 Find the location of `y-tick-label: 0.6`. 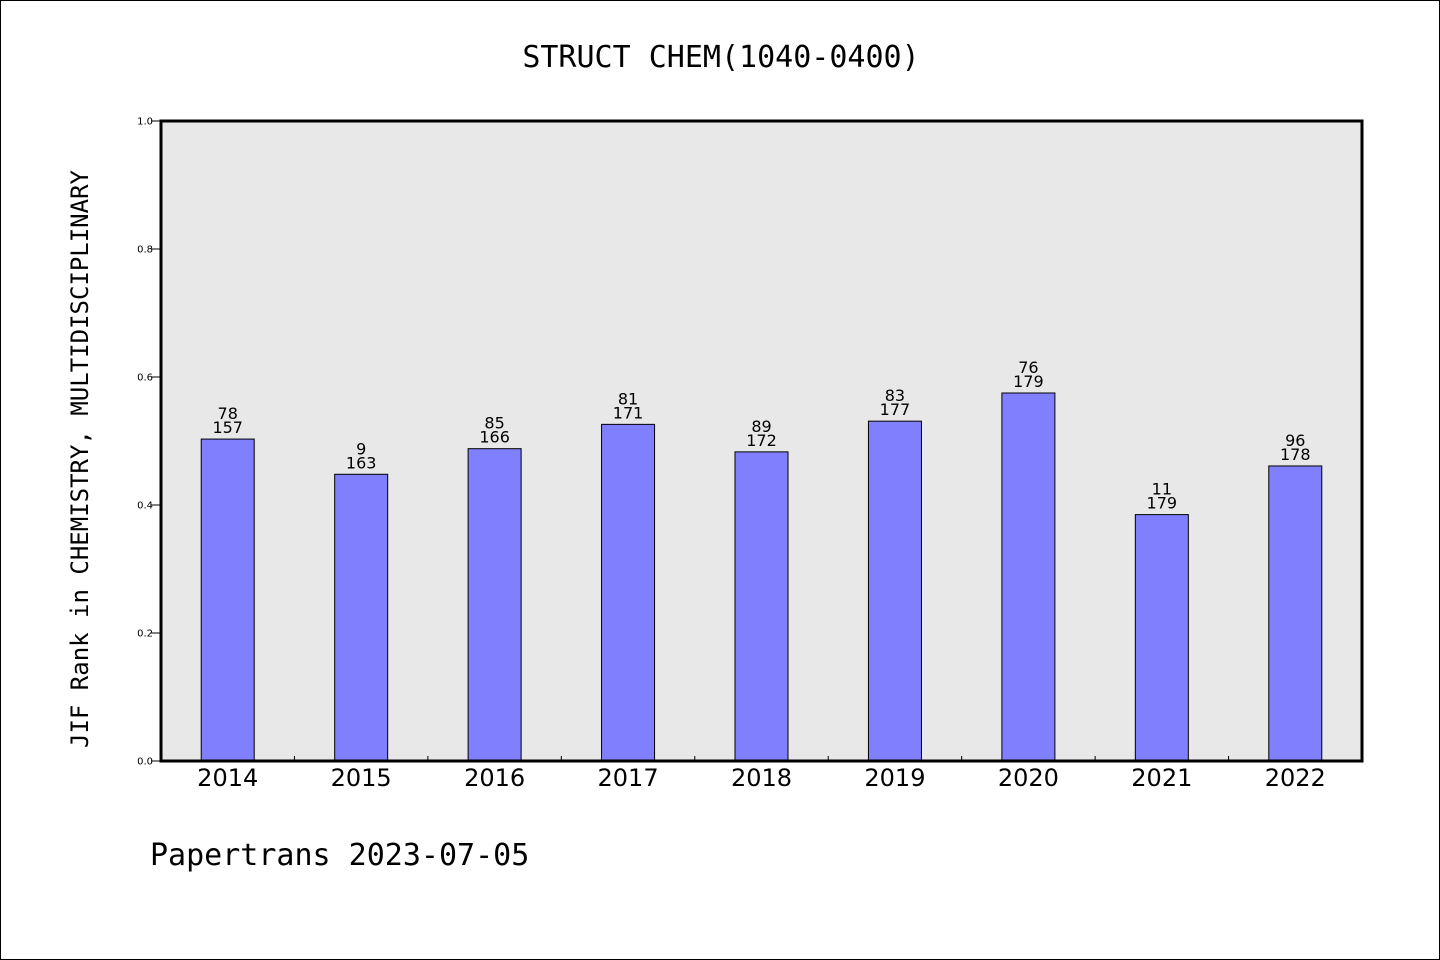

y-tick-label: 0.6 is located at coordinates (145, 378).